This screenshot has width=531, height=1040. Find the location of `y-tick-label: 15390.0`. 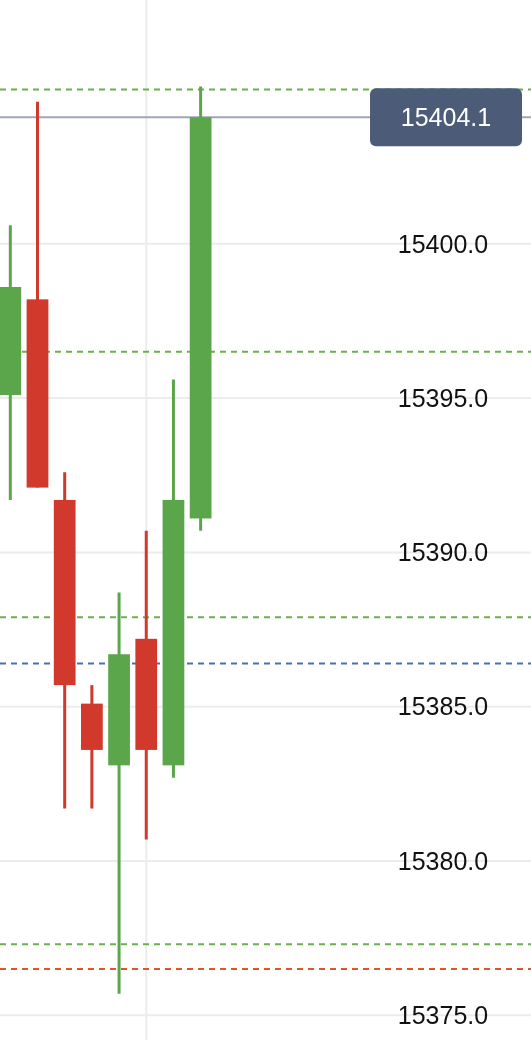

y-tick-label: 15390.0 is located at coordinates (443, 552).